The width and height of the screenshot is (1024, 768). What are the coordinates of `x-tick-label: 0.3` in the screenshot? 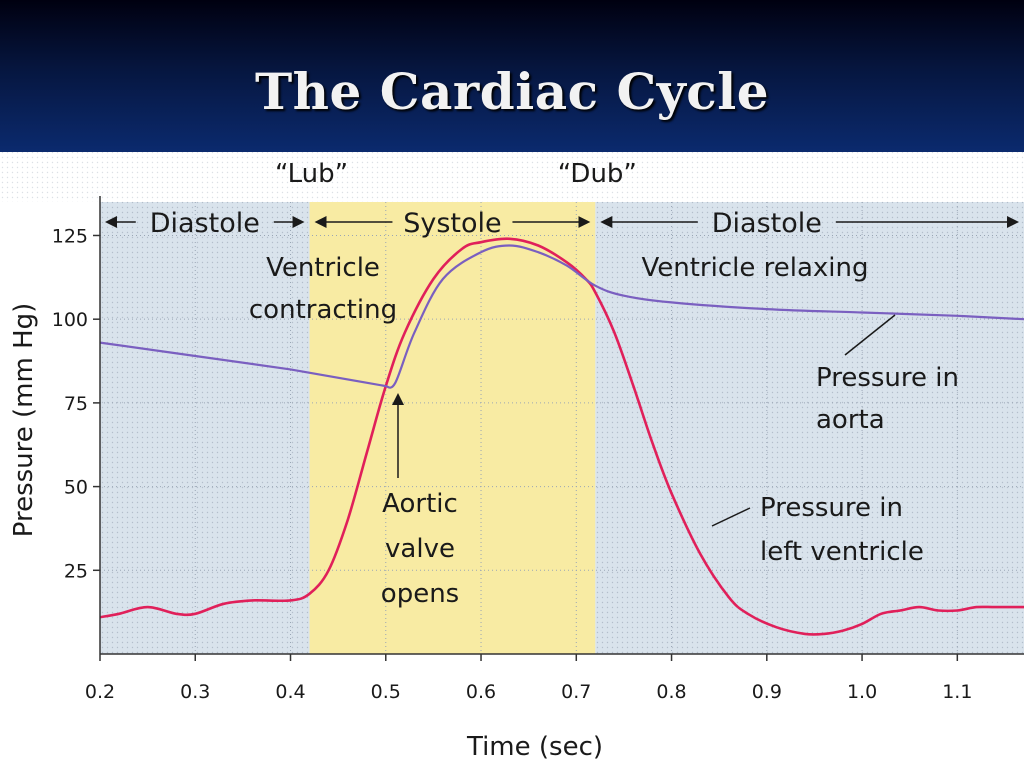 It's located at (195, 692).